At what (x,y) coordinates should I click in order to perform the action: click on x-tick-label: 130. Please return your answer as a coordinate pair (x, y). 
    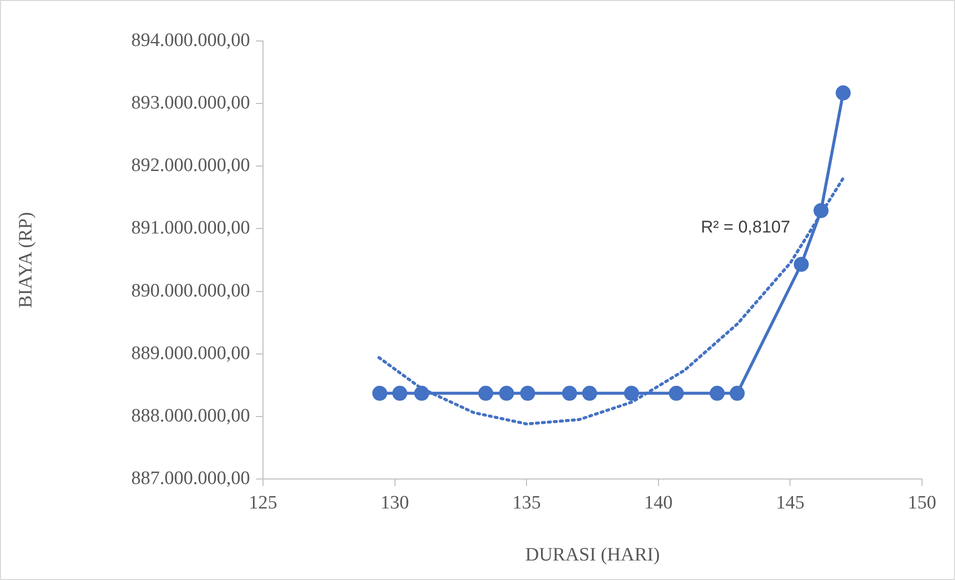
    Looking at the image, I should click on (395, 503).